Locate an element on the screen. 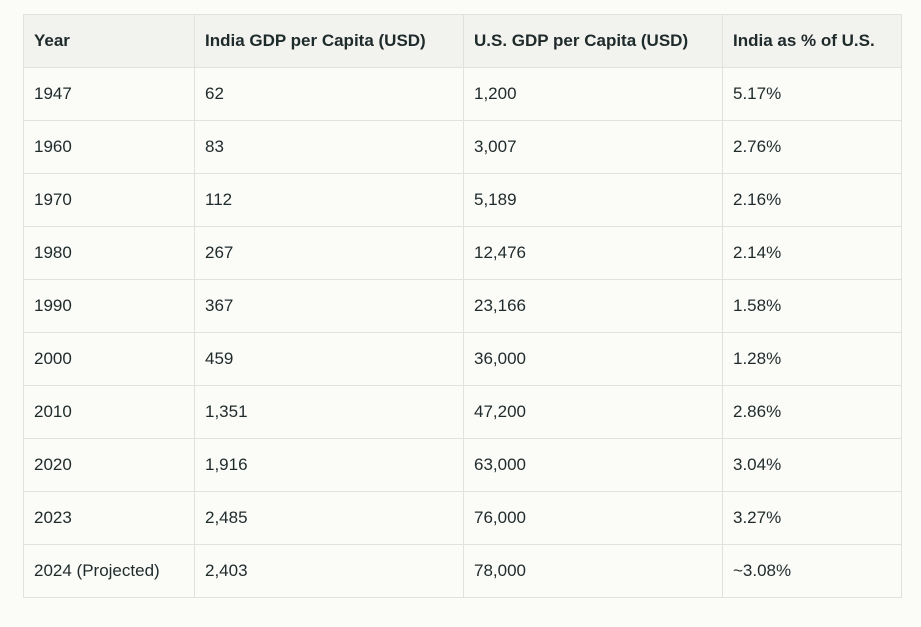  table-row: 2000 459 36,000 1.28% is located at coordinates (462, 359).